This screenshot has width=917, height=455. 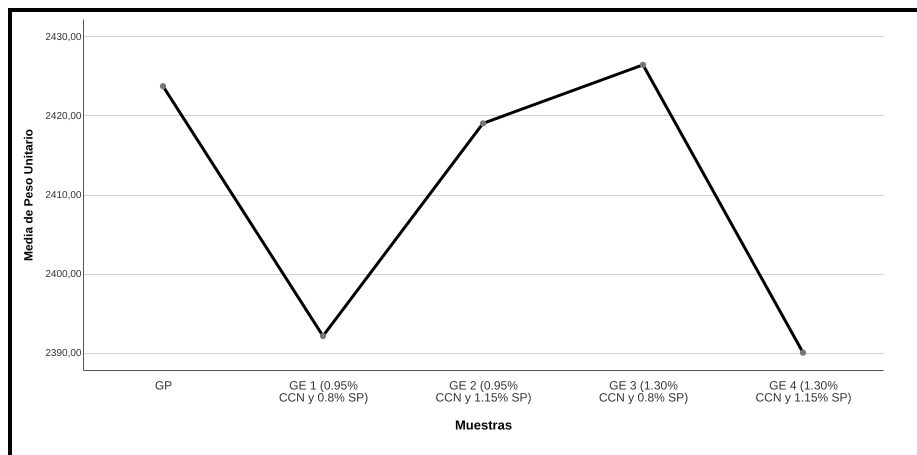 What do you see at coordinates (163, 385) in the screenshot?
I see `x-tick-label: GP` at bounding box center [163, 385].